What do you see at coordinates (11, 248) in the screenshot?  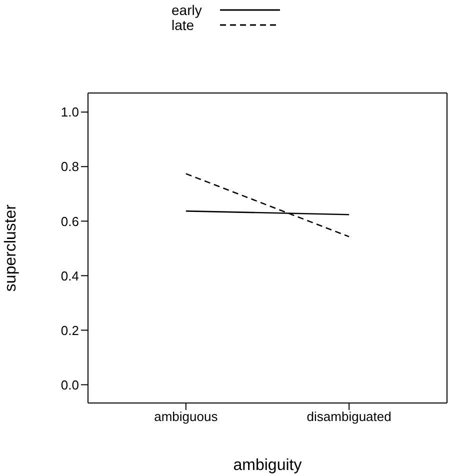 I see `y-axis-title: supercluster` at bounding box center [11, 248].